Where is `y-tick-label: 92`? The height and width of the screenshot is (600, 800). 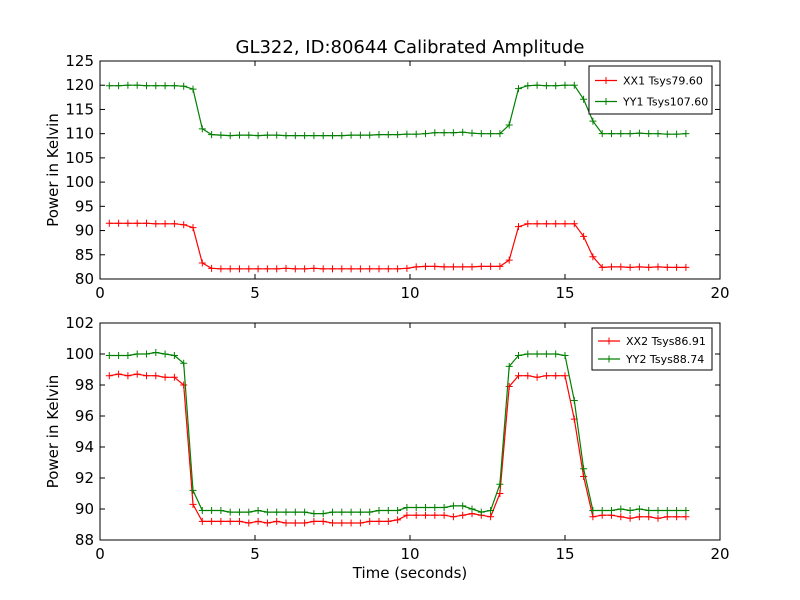 y-tick-label: 92 is located at coordinates (84, 478).